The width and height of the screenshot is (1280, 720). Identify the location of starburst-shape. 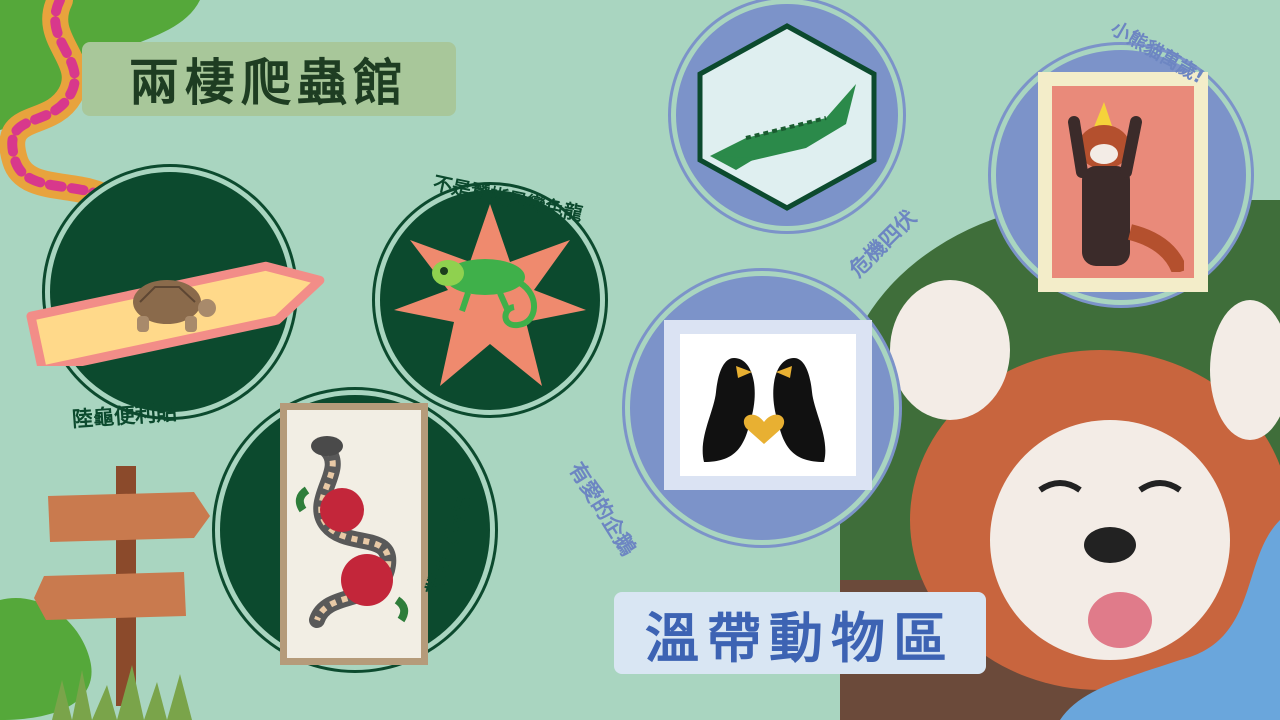
(490, 295).